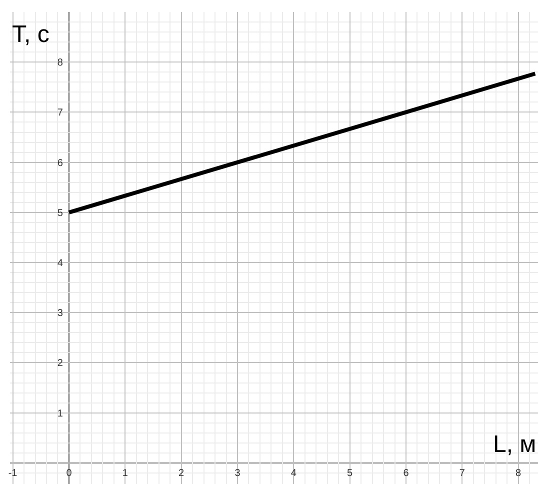 This screenshot has height=484, width=538. What do you see at coordinates (13, 473) in the screenshot?
I see `x-tick-label: -1` at bounding box center [13, 473].